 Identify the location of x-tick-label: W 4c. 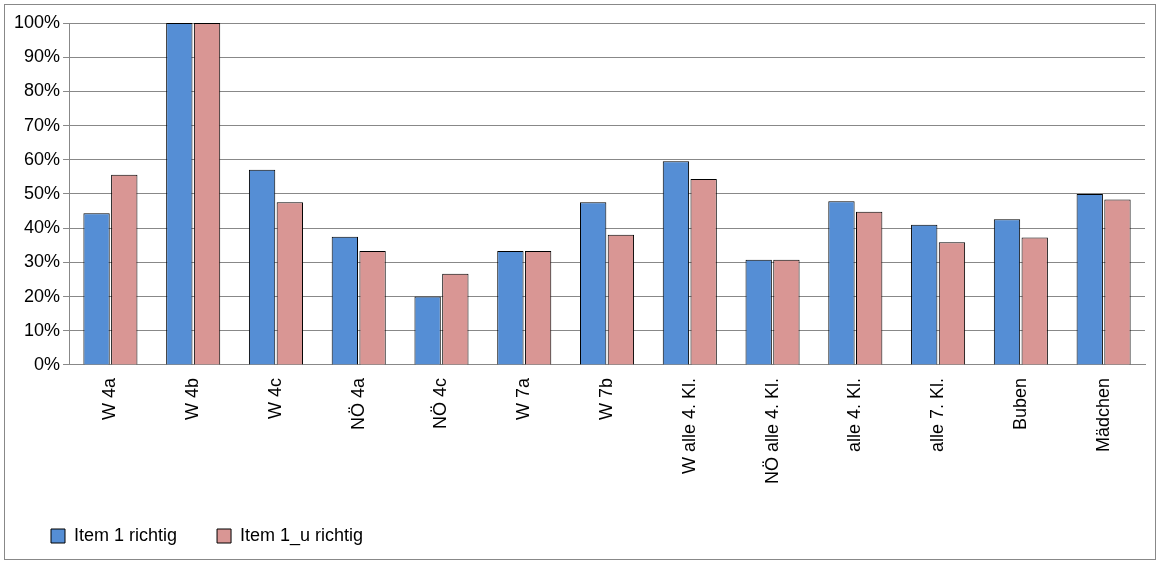
(274, 398).